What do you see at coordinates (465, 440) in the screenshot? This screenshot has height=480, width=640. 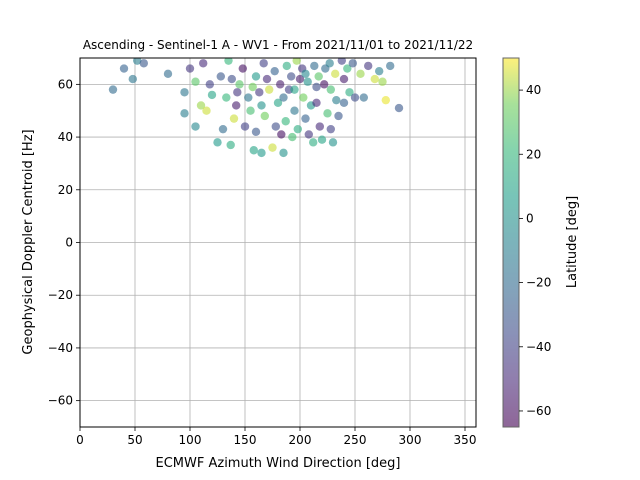 I see `x-tick-label: 350` at bounding box center [465, 440].